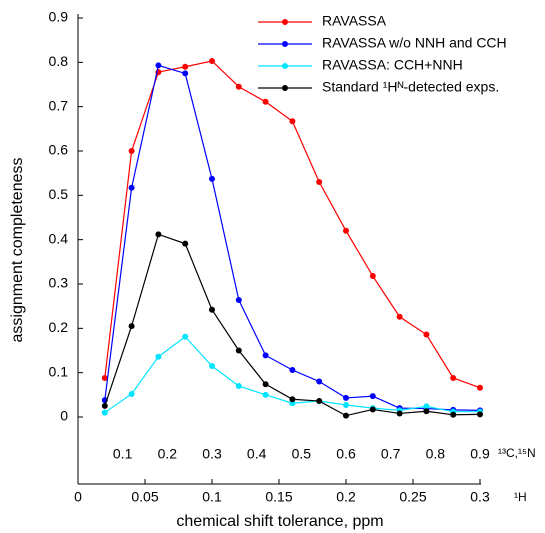 The image size is (545, 533). I want to click on legend-label: RAVASSA w/o NNH and CCH, so click(414, 43).